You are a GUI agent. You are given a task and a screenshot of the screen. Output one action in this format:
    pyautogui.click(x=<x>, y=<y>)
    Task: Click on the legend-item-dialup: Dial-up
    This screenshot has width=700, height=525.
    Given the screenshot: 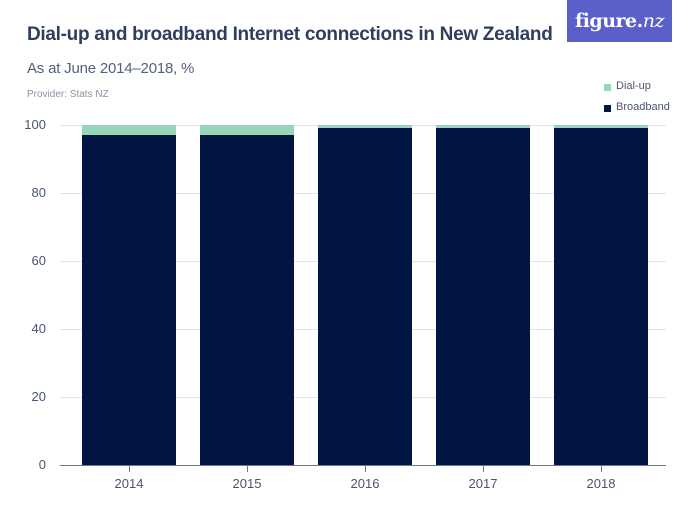 What is the action you would take?
    pyautogui.click(x=637, y=85)
    